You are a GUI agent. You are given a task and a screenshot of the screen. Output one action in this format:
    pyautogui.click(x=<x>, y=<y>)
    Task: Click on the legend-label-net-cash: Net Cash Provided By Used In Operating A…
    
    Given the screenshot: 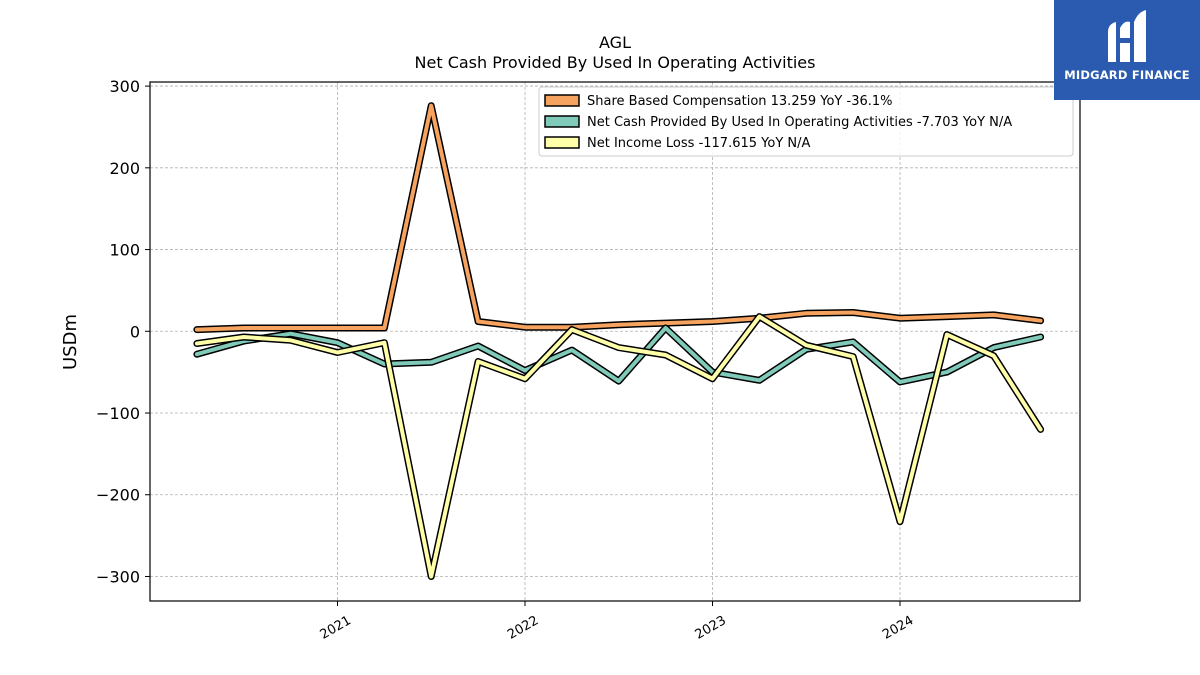 What is the action you would take?
    pyautogui.click(x=799, y=122)
    